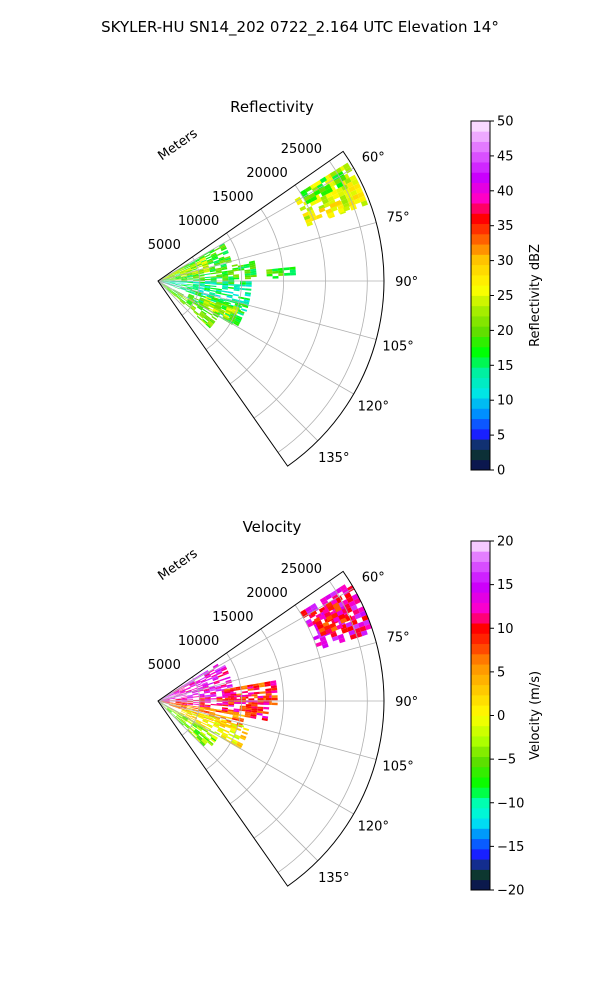  I want to click on colorbar-tick-label: −15, so click(510, 847).